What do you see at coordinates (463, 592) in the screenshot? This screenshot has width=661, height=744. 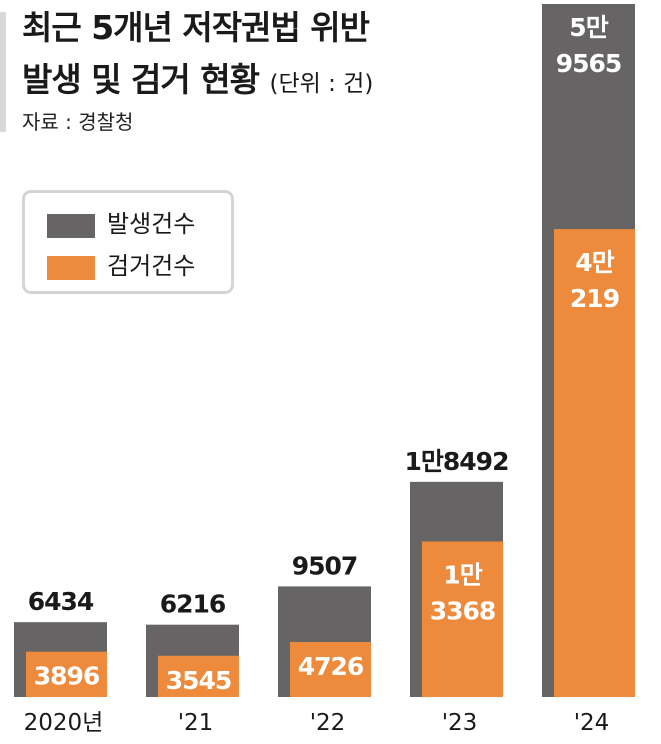 I see `data-label-arrest: 1만 3368` at bounding box center [463, 592].